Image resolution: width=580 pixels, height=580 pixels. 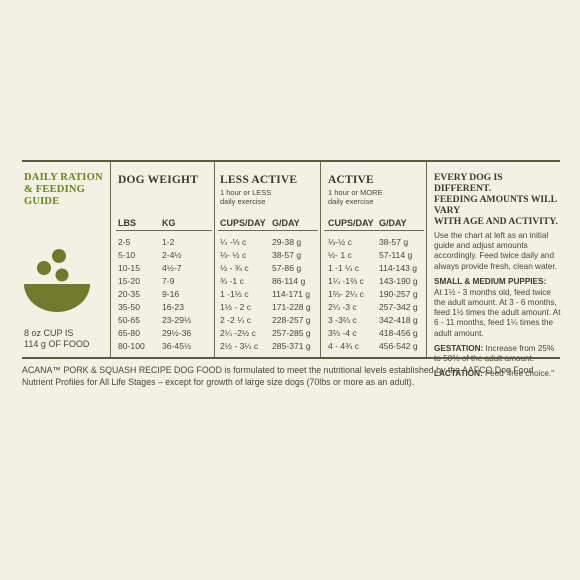 What do you see at coordinates (394, 242) in the screenshot?
I see `g-active-cell: 38-57 g` at bounding box center [394, 242].